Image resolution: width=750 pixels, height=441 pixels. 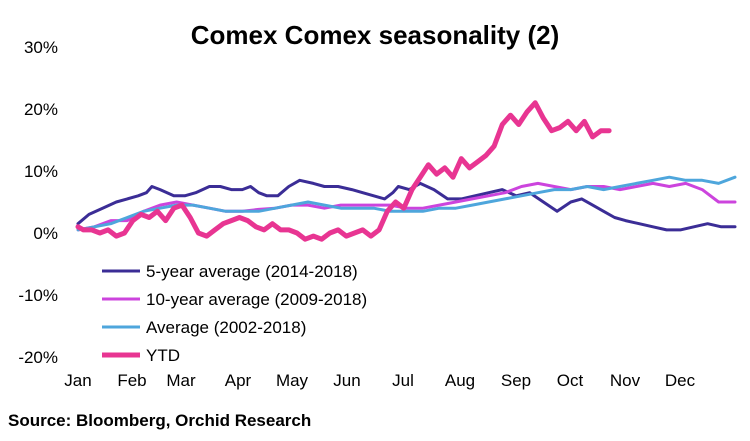 What do you see at coordinates (256, 299) in the screenshot?
I see `legend-label: 10-year average (2009-2018)` at bounding box center [256, 299].